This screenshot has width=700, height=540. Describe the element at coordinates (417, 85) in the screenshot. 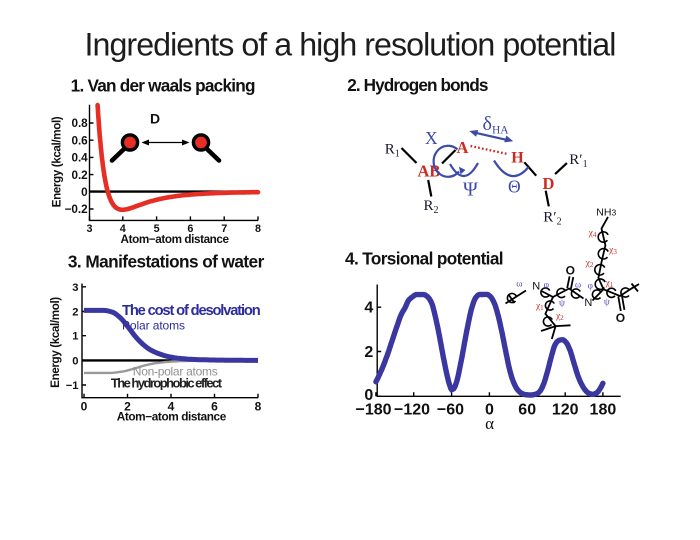

I see `svg-text: 2. Hydrogen bonds` at that location.